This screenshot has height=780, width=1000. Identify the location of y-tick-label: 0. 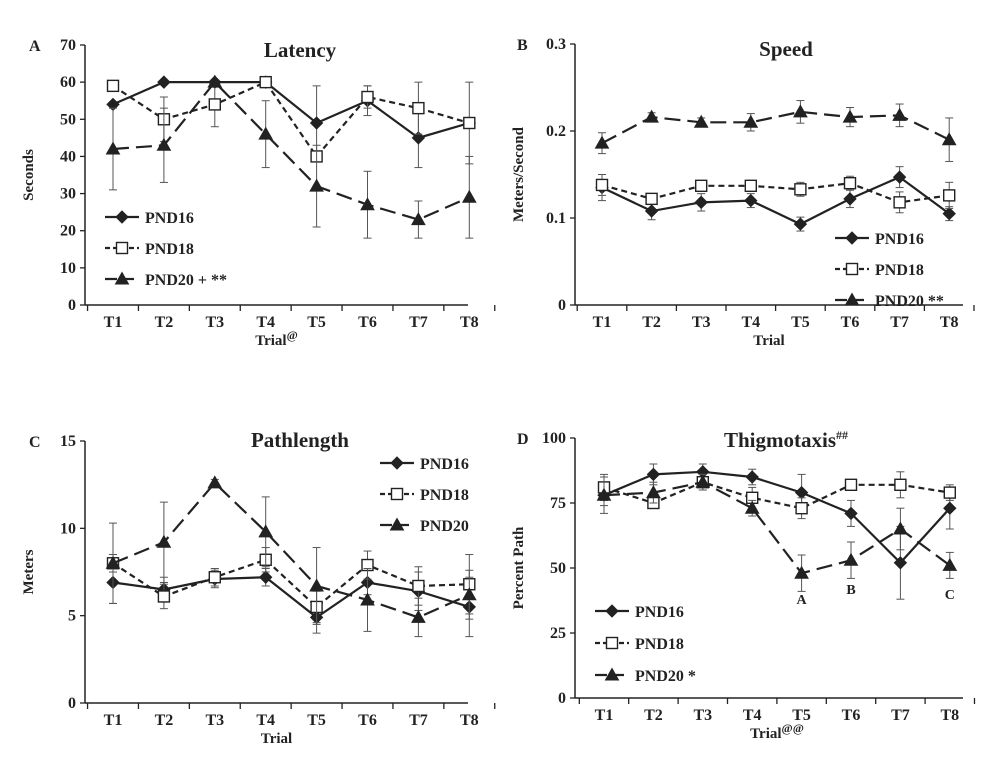
(72, 703).